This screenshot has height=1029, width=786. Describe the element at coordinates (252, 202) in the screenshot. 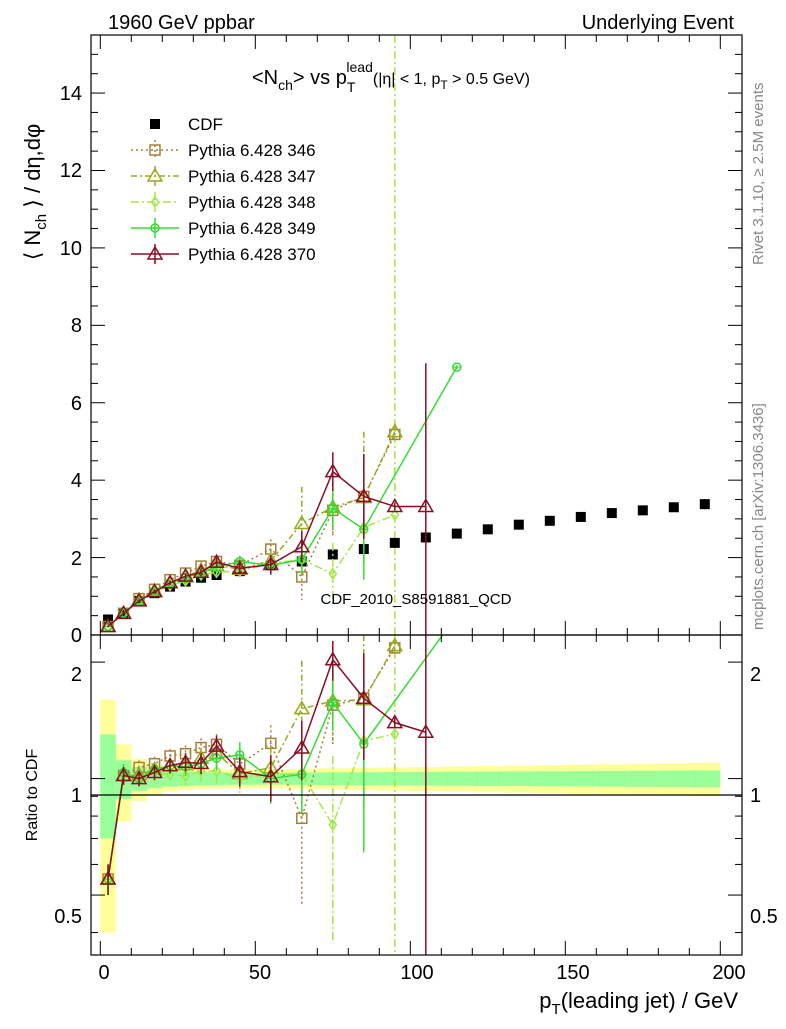

I see `legend-label-3: Pythia 6.428 348` at that location.